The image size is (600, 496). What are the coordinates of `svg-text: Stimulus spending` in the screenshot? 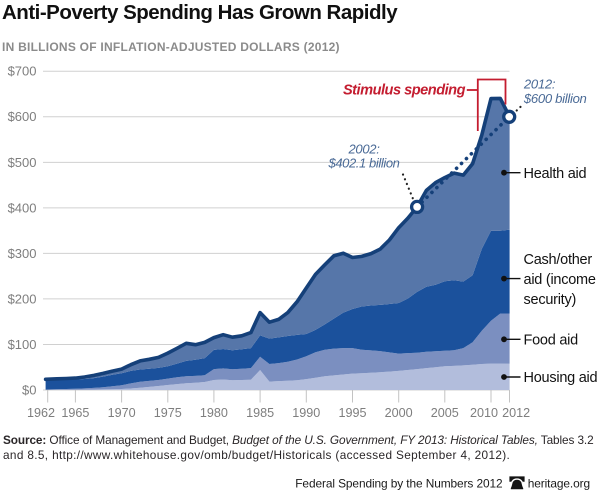 It's located at (404, 91).